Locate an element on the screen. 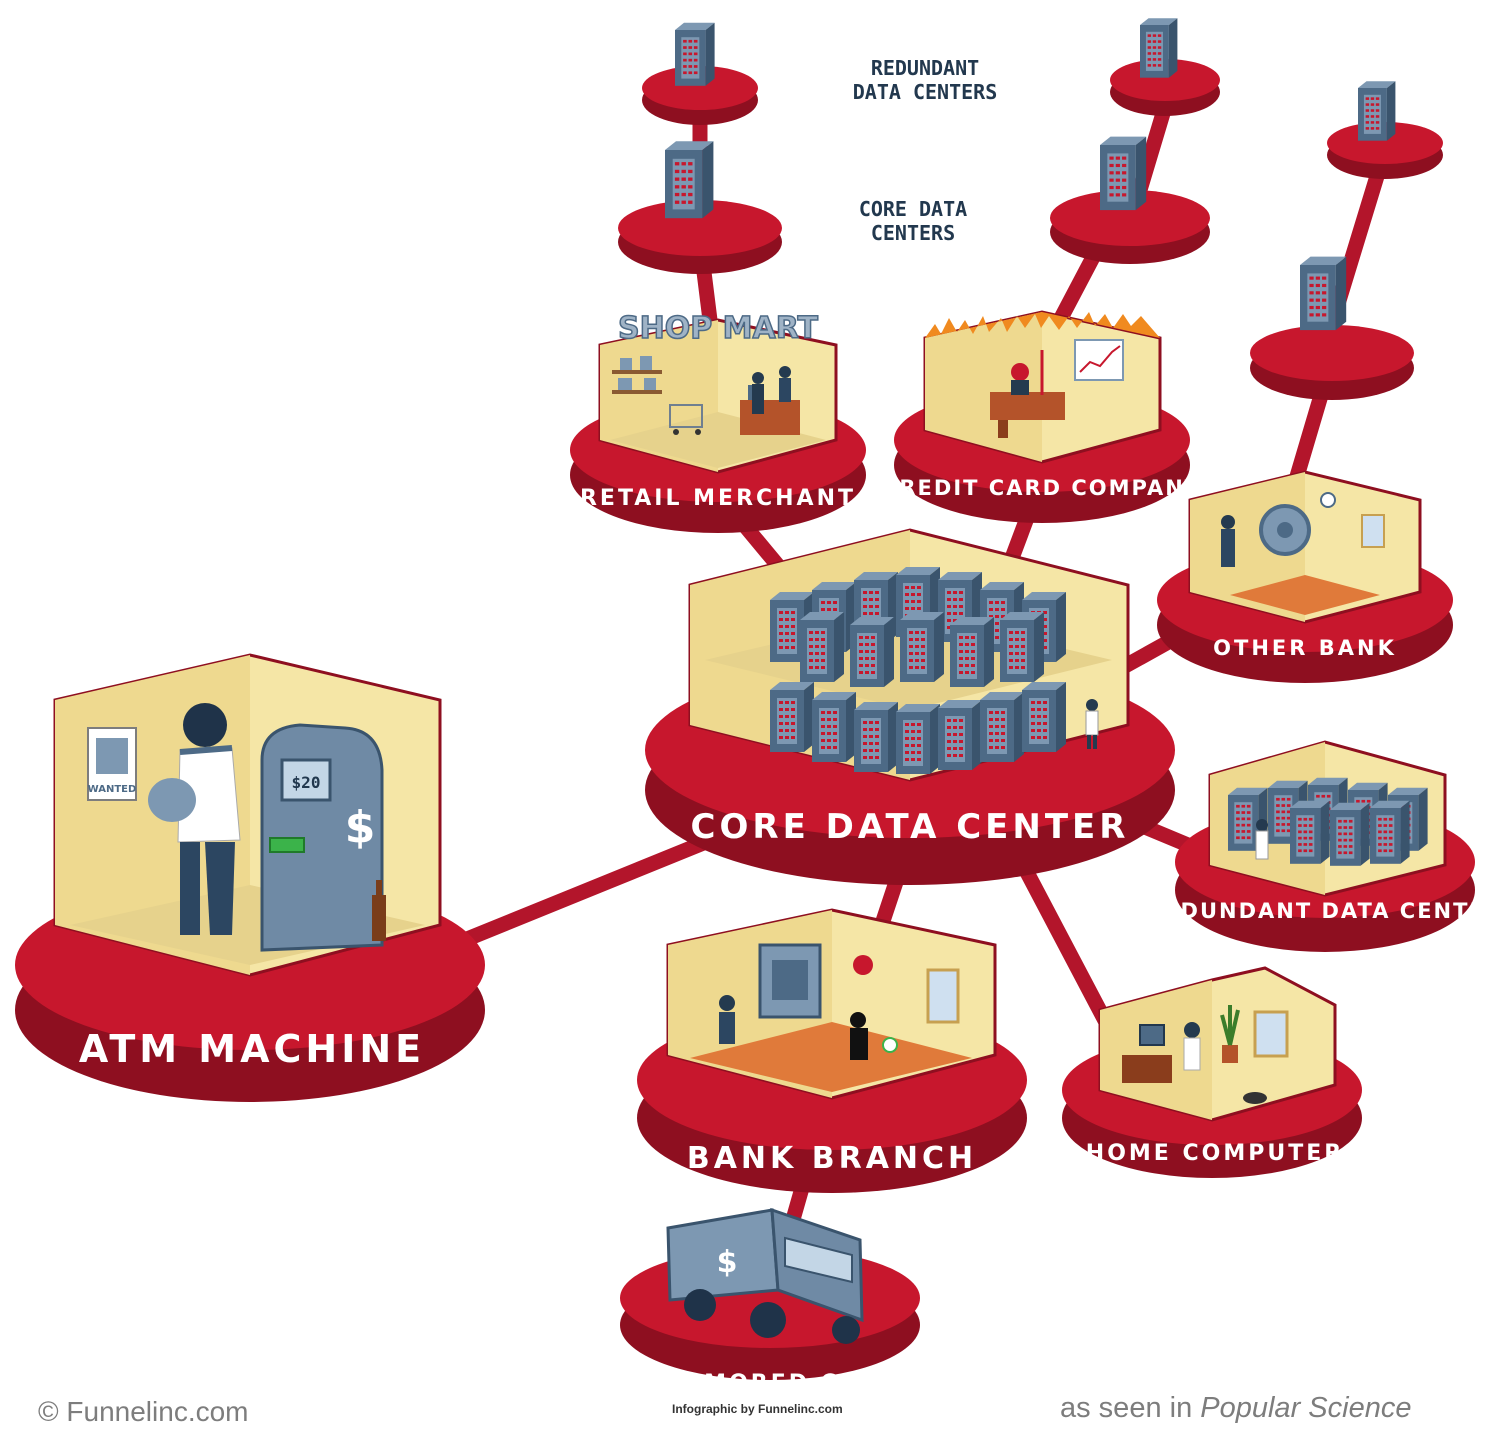  retail-merchant-node: SHOP MART RETAIL MERCHANT is located at coordinates (718, 421).